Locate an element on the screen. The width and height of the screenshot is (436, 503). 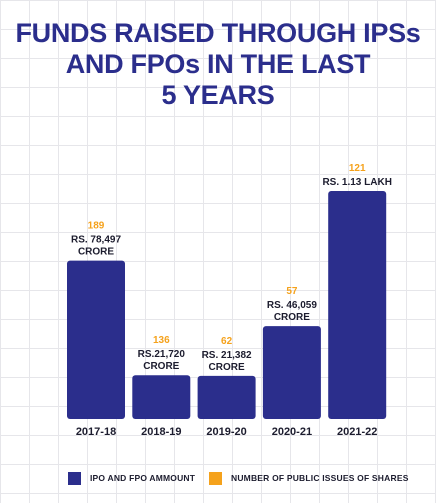
legend-swatch-count is located at coordinates (215, 478).